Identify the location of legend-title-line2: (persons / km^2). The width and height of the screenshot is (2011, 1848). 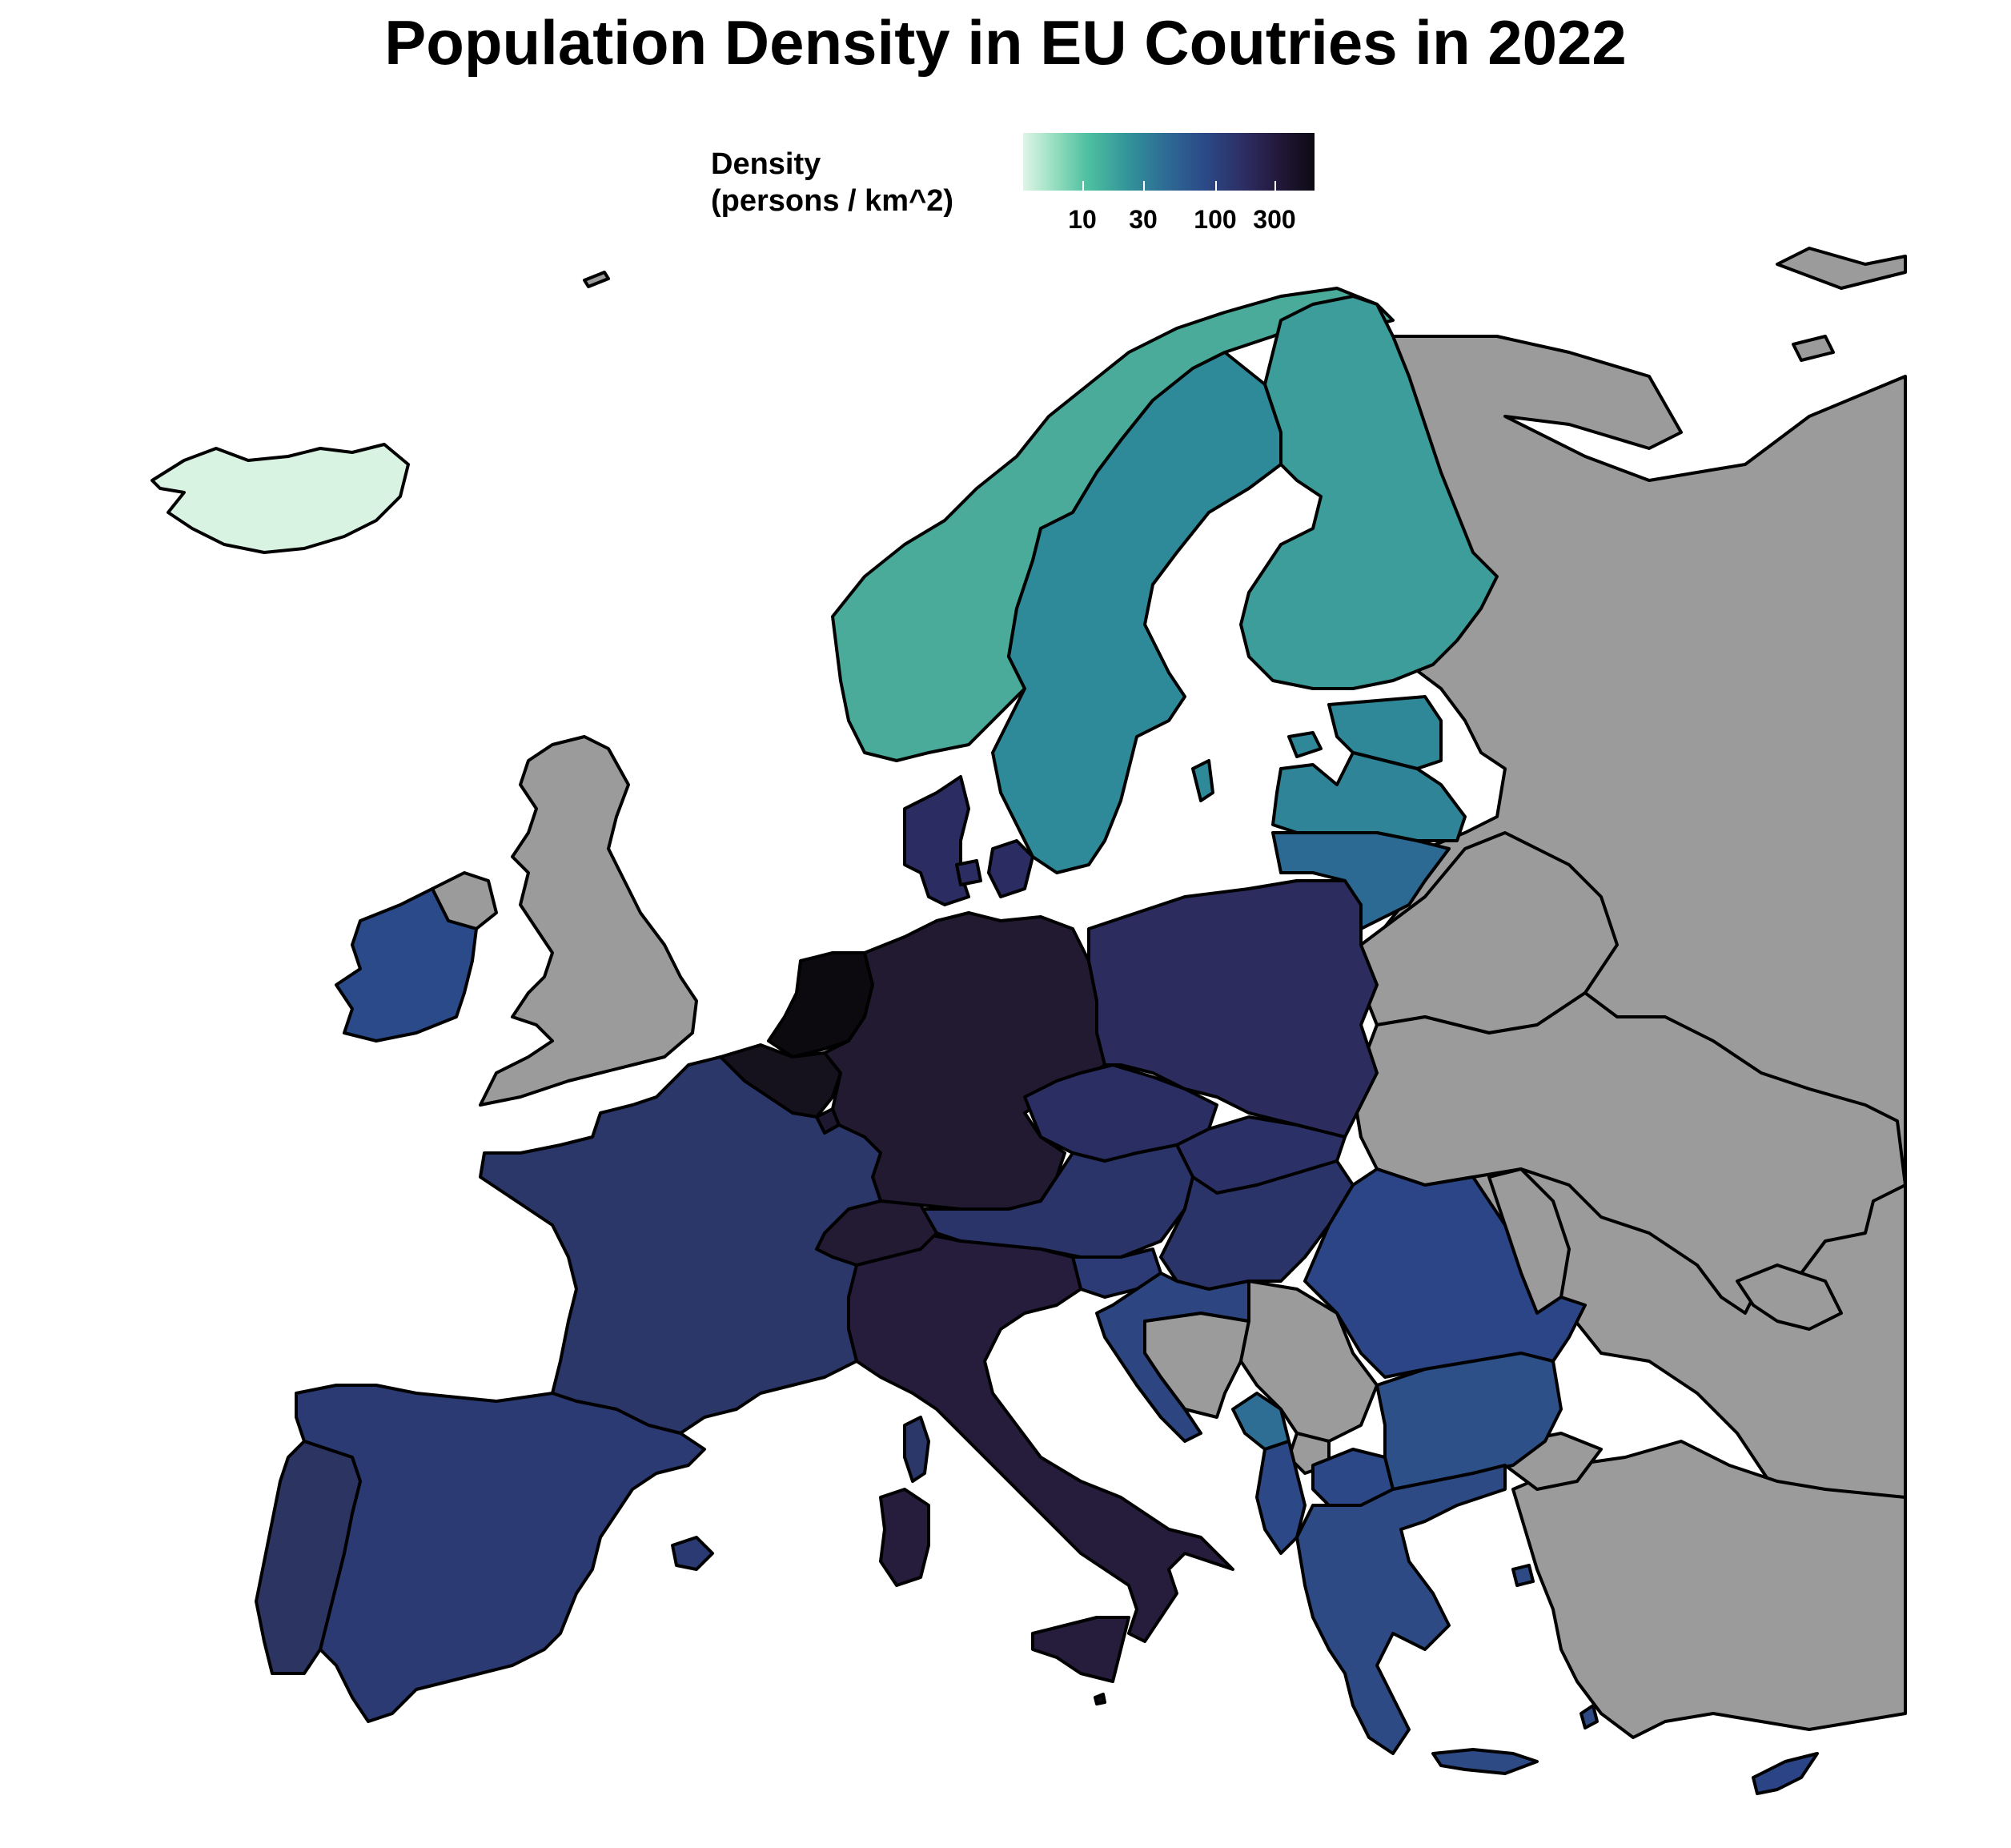
(832, 201).